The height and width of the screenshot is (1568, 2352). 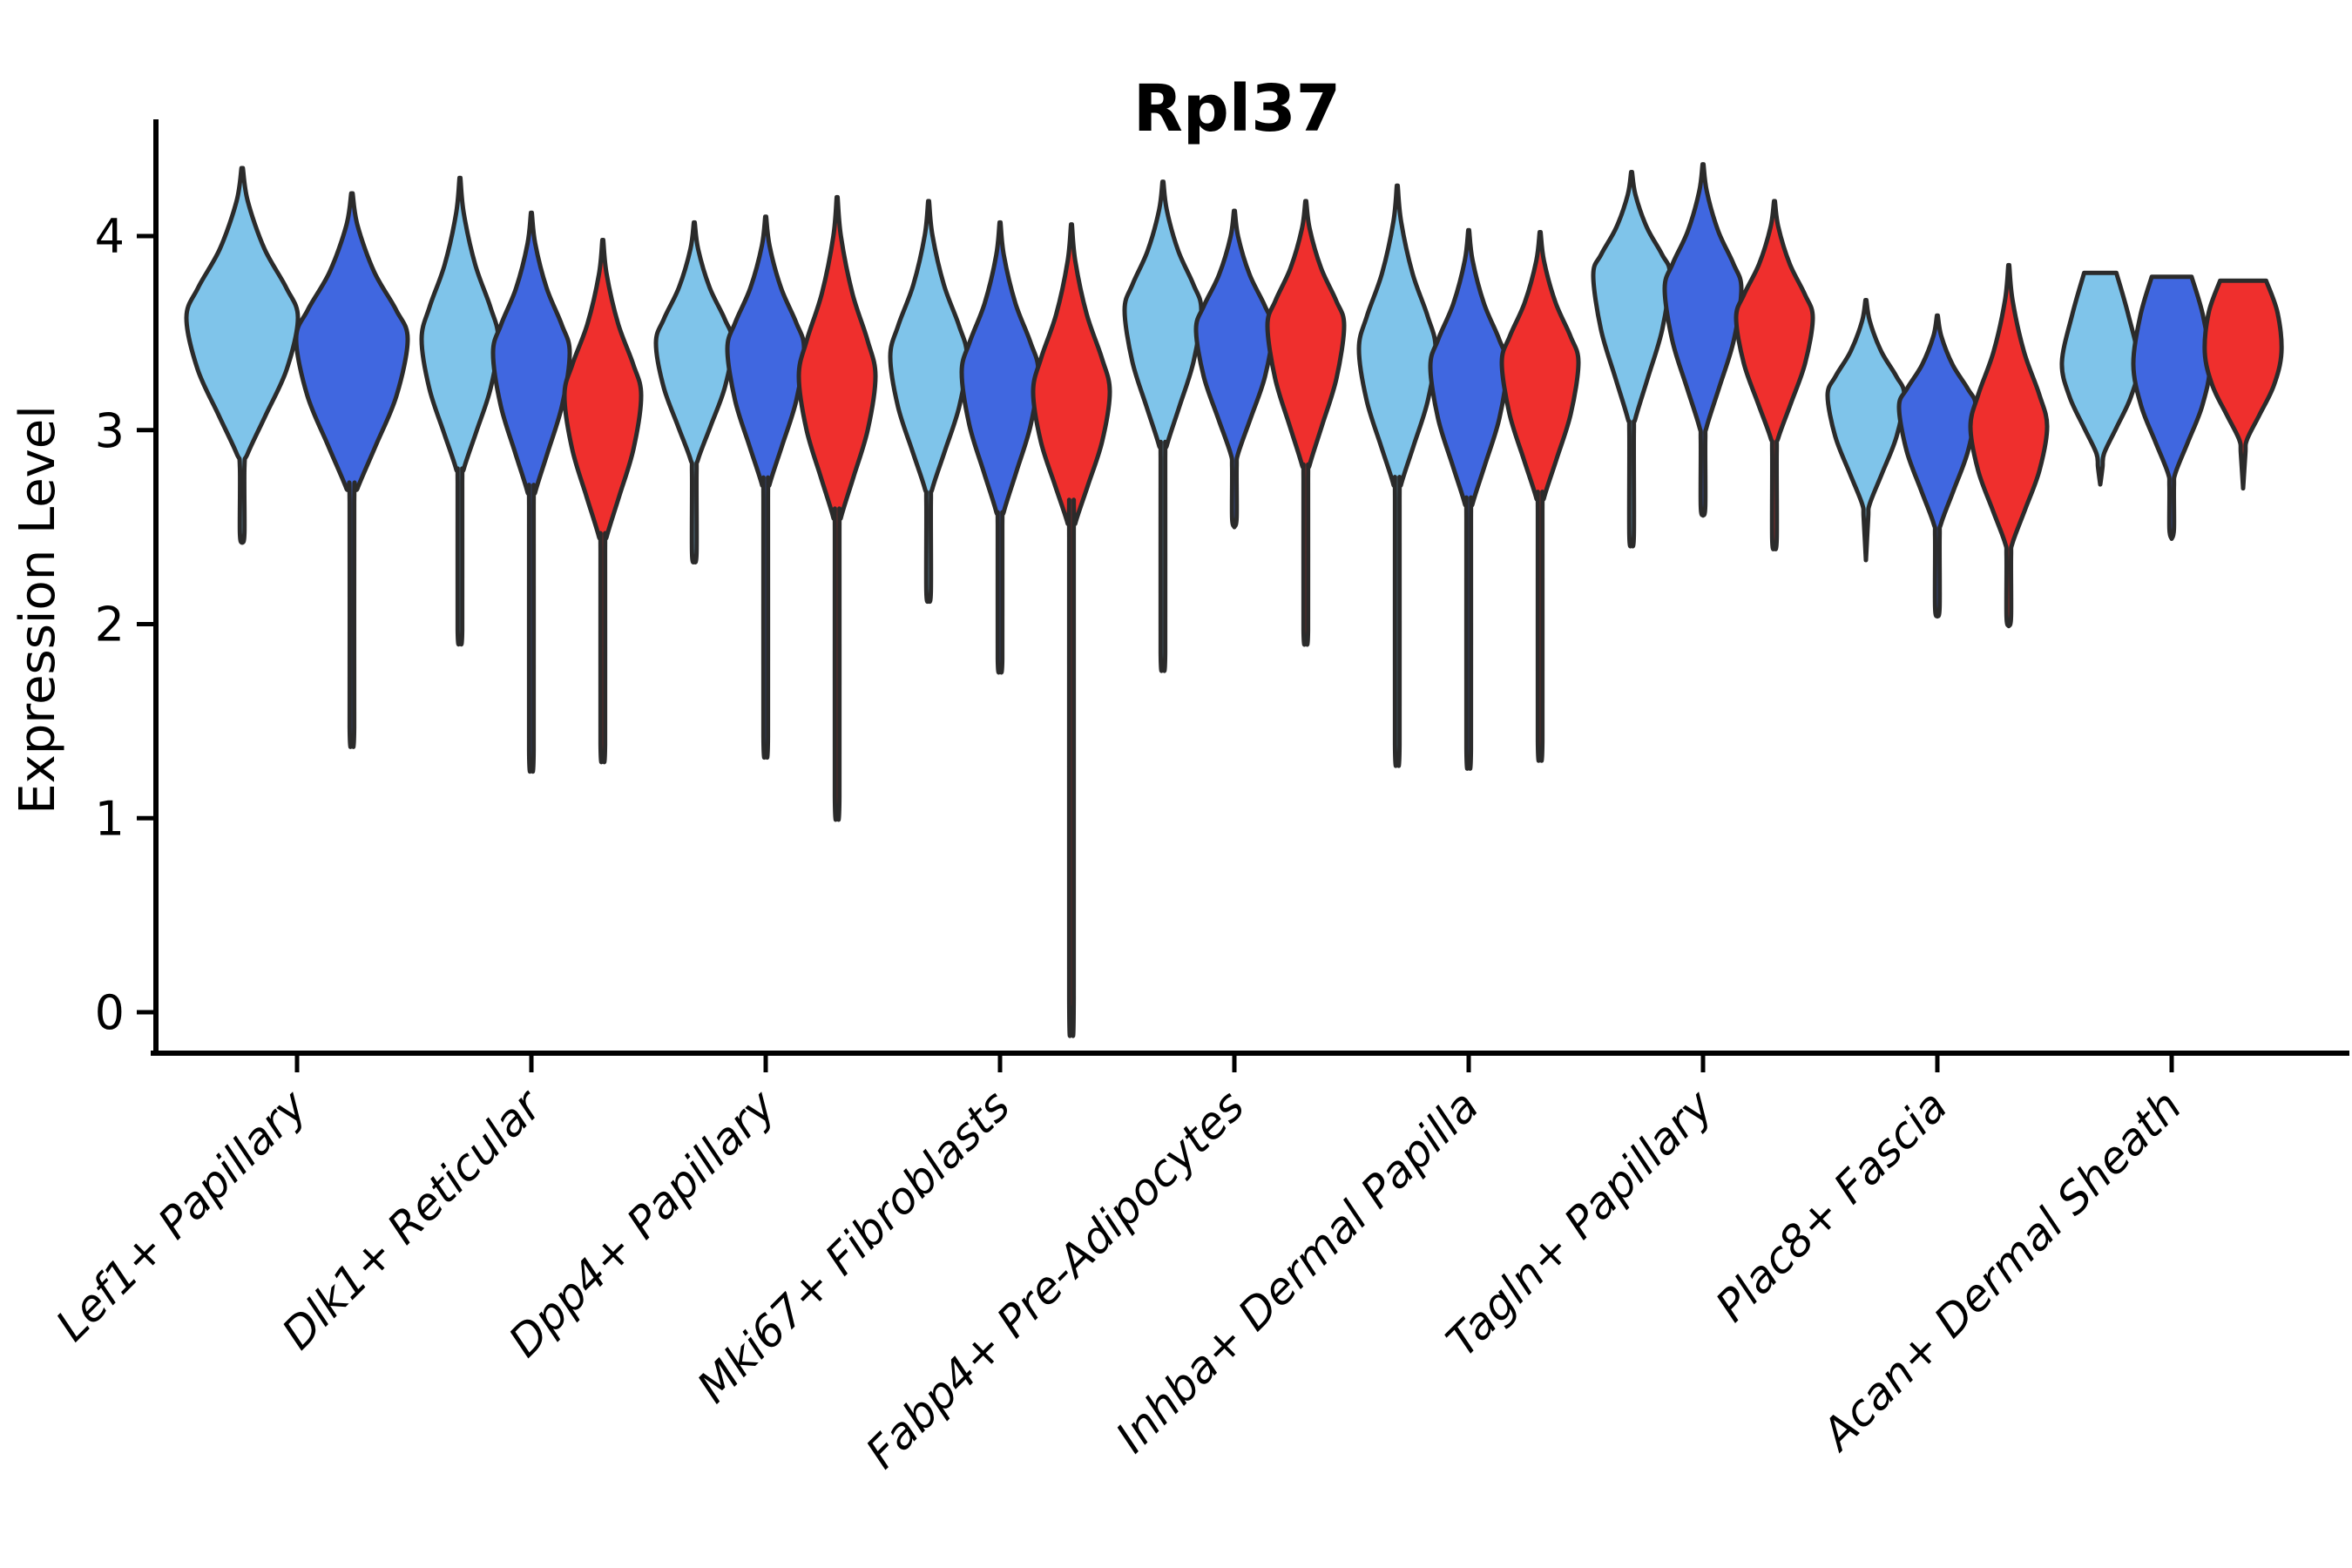 What do you see at coordinates (1234, 369) in the screenshot?
I see `violin-fabp4-pre-adipocytes-series-royalblue` at bounding box center [1234, 369].